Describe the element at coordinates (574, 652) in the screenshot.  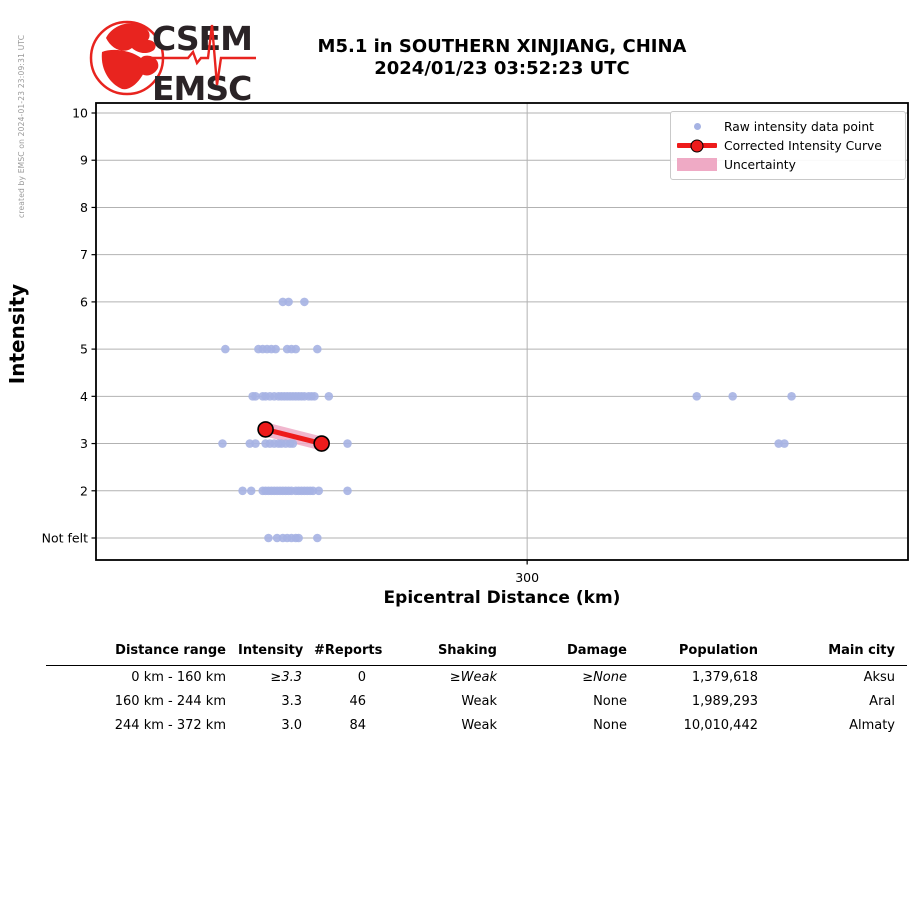
I see `table-header-damage: Damage` at that location.